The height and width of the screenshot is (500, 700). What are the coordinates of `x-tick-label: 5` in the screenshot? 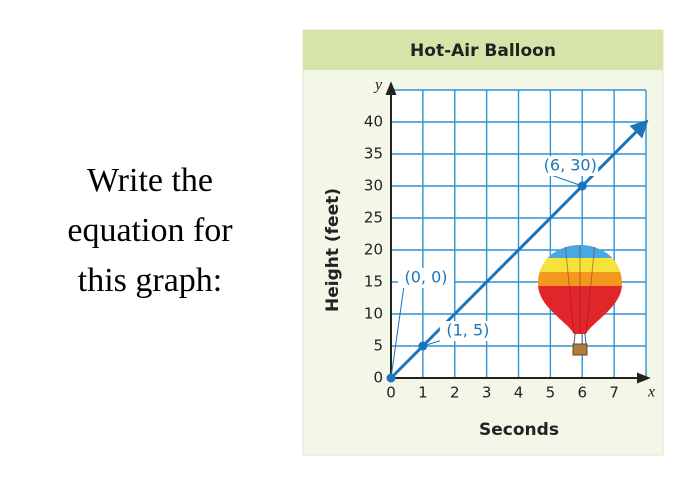 It's located at (551, 393).